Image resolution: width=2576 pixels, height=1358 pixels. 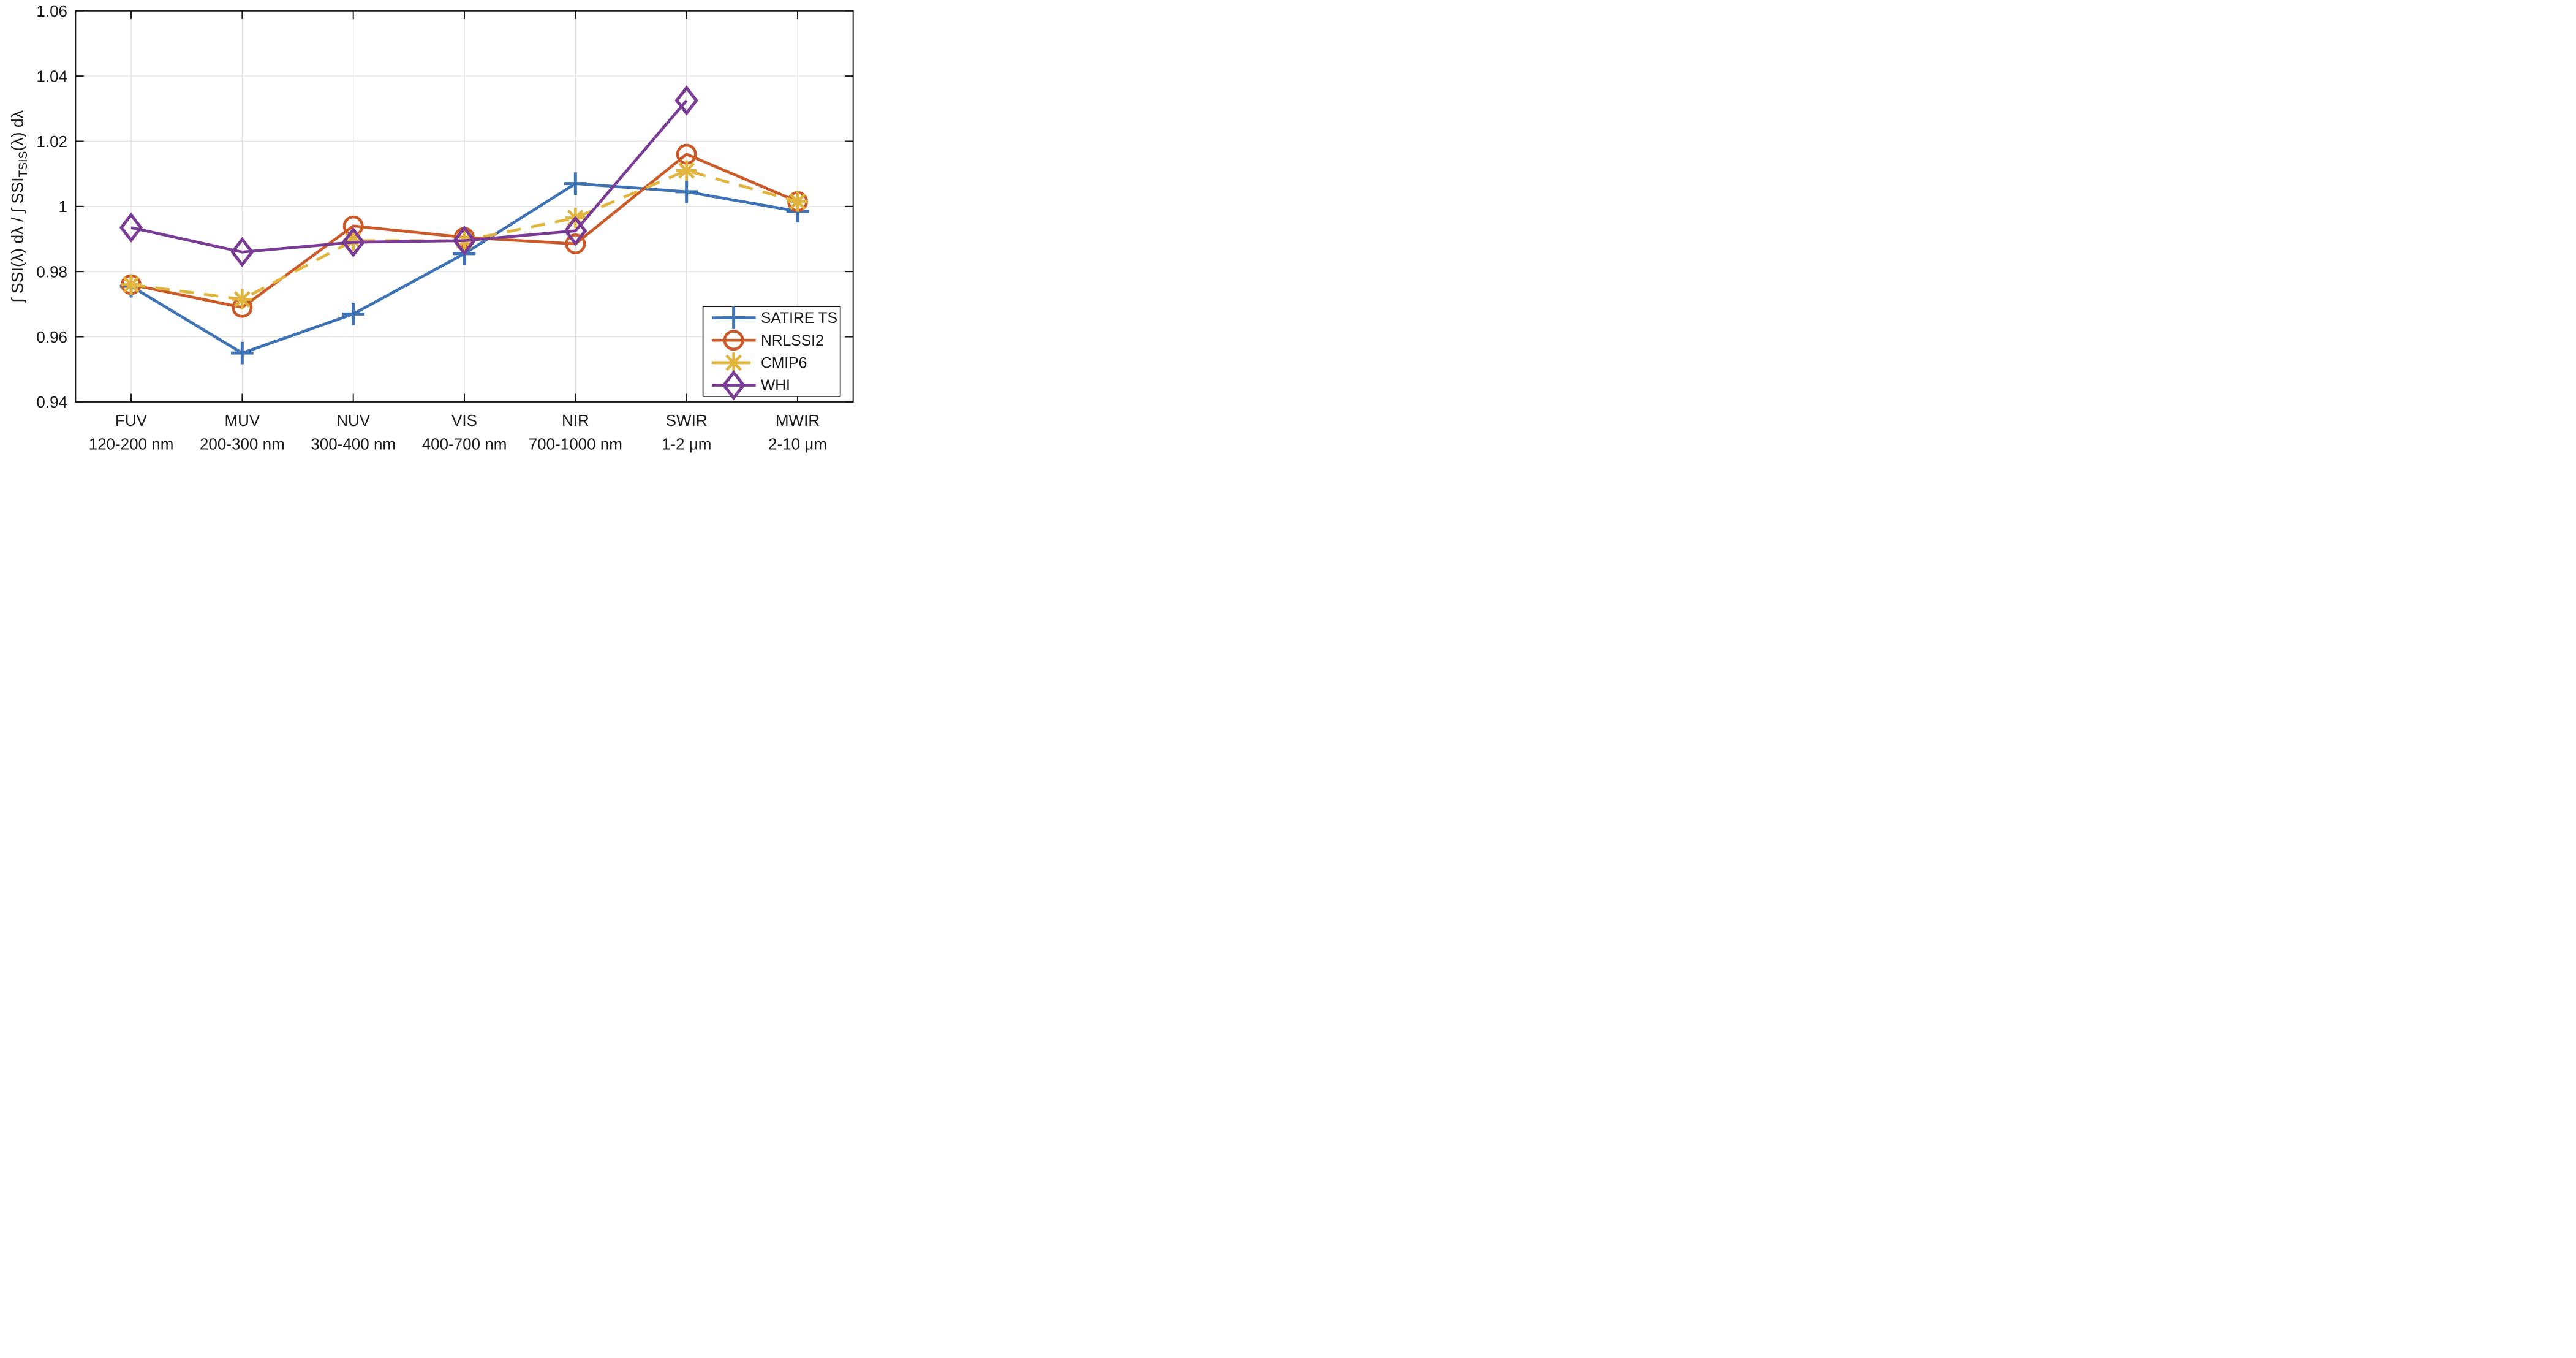 What do you see at coordinates (17, 241) in the screenshot?
I see `ylabel-main: ∫ SSI(λ) dλ / ∫ SSI` at bounding box center [17, 241].